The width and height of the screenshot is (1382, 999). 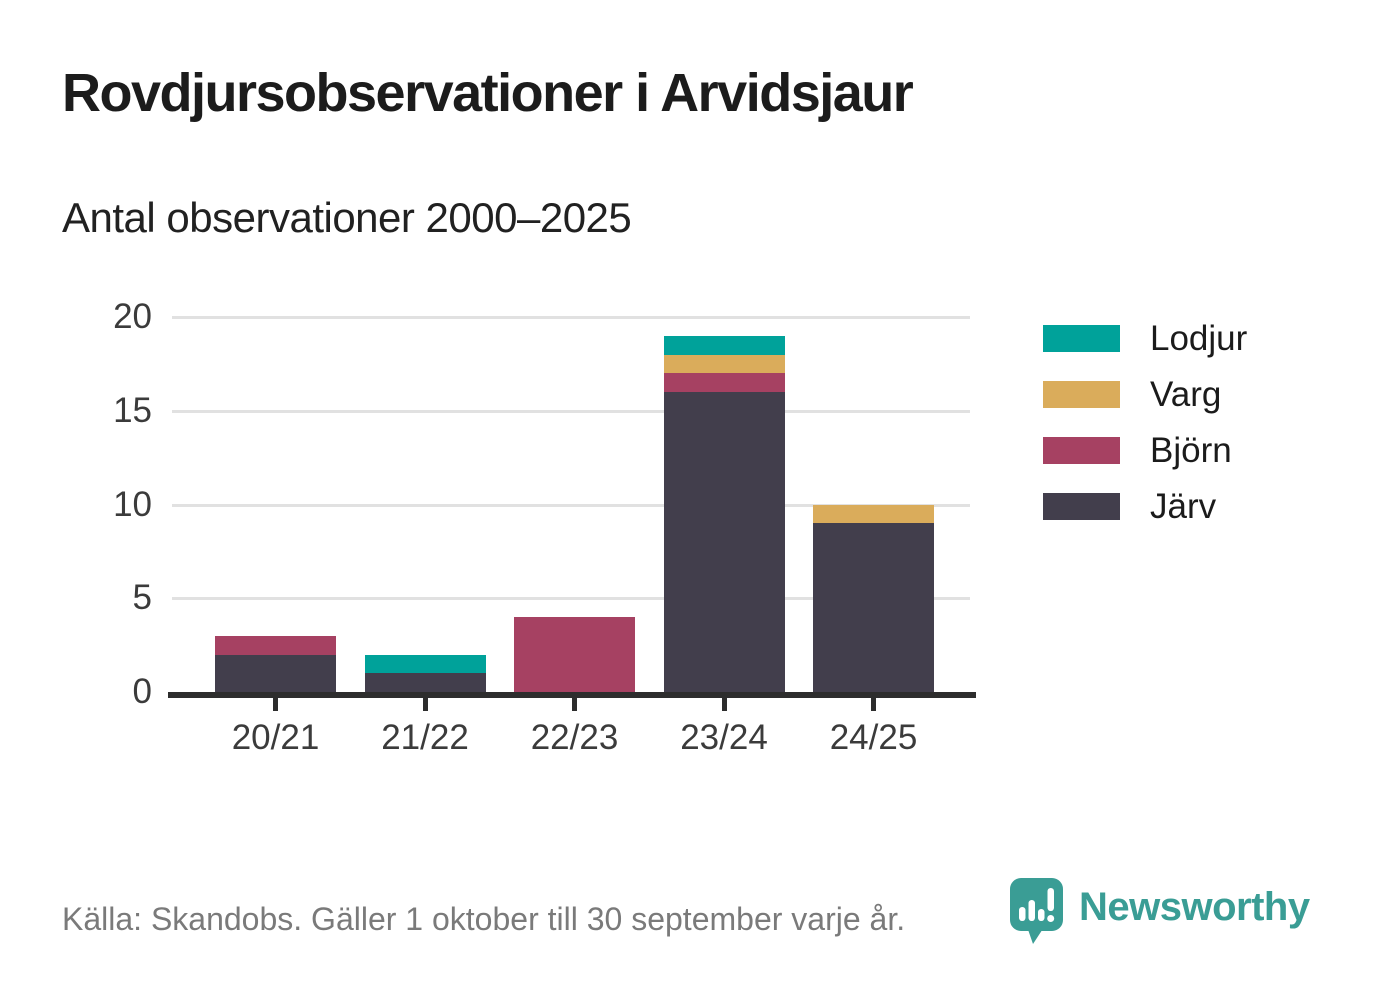 I want to click on x-axis-line, so click(x=572, y=695).